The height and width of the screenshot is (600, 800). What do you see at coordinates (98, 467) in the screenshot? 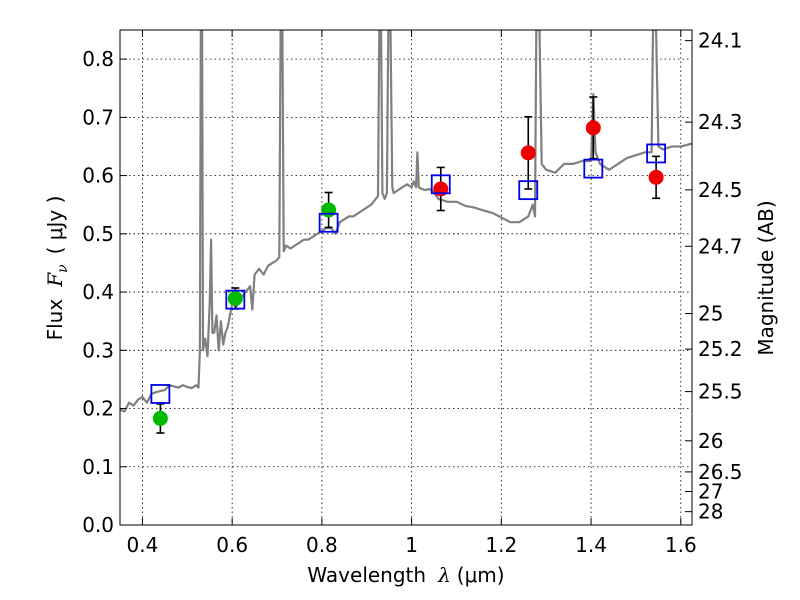
I see `y-tick-label: 0.1` at bounding box center [98, 467].